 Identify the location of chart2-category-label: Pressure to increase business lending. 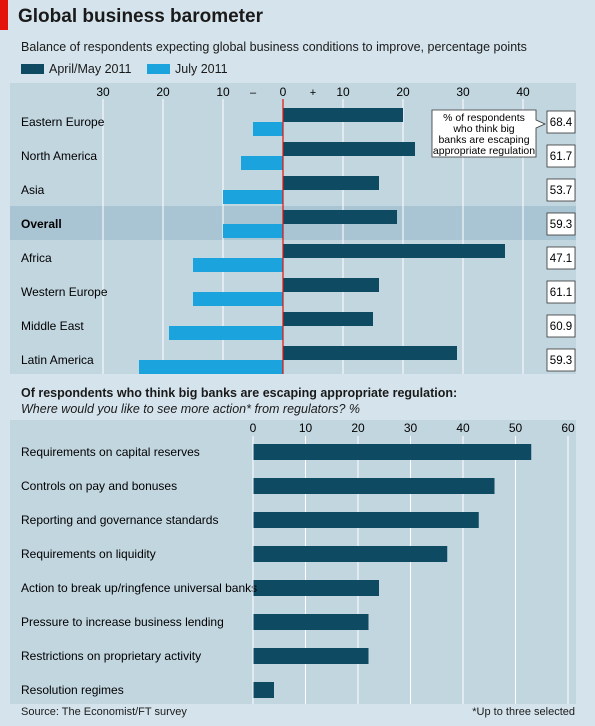
(122, 622).